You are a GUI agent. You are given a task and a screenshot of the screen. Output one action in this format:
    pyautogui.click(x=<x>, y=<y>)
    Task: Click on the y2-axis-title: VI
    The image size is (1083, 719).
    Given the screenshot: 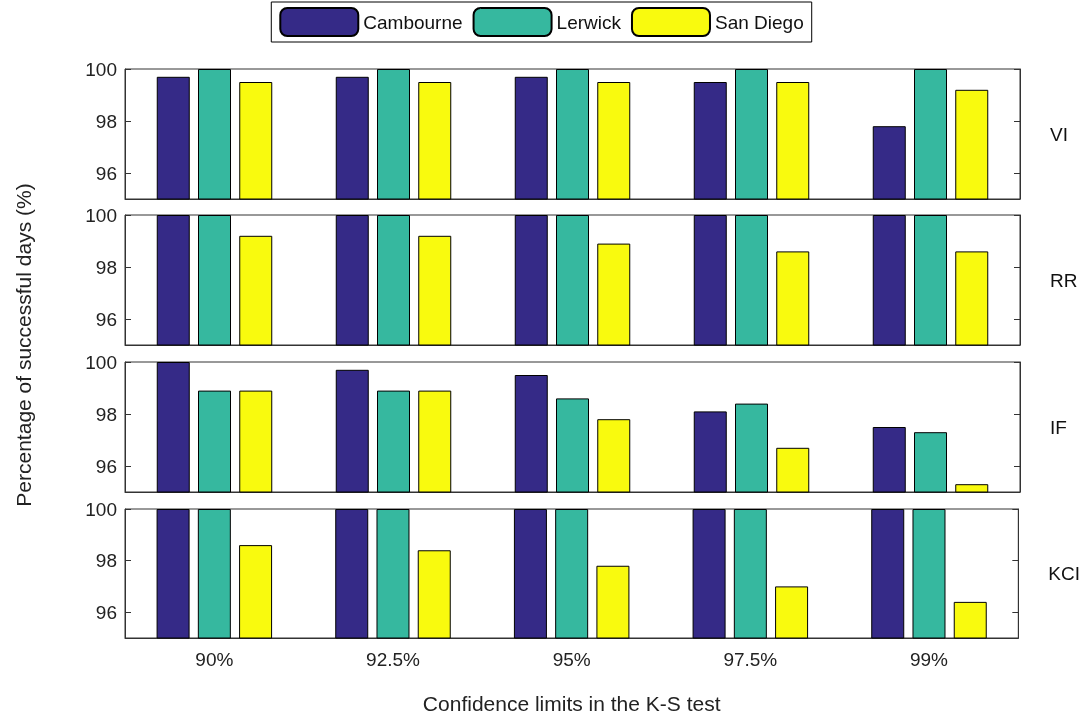 What is the action you would take?
    pyautogui.click(x=1059, y=134)
    